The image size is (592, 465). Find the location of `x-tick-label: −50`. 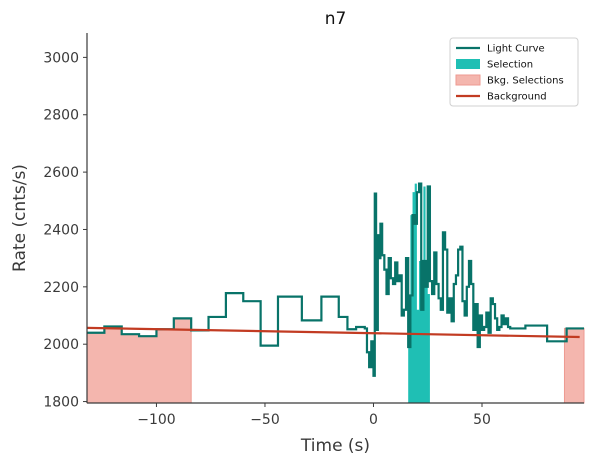

x-tick-label: −50 is located at coordinates (265, 420).